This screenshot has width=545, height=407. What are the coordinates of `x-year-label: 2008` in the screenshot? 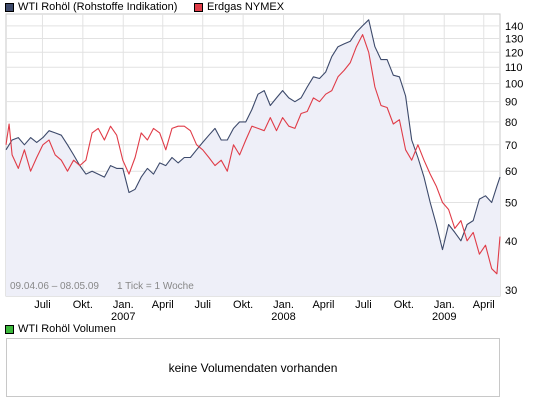 It's located at (283, 317).